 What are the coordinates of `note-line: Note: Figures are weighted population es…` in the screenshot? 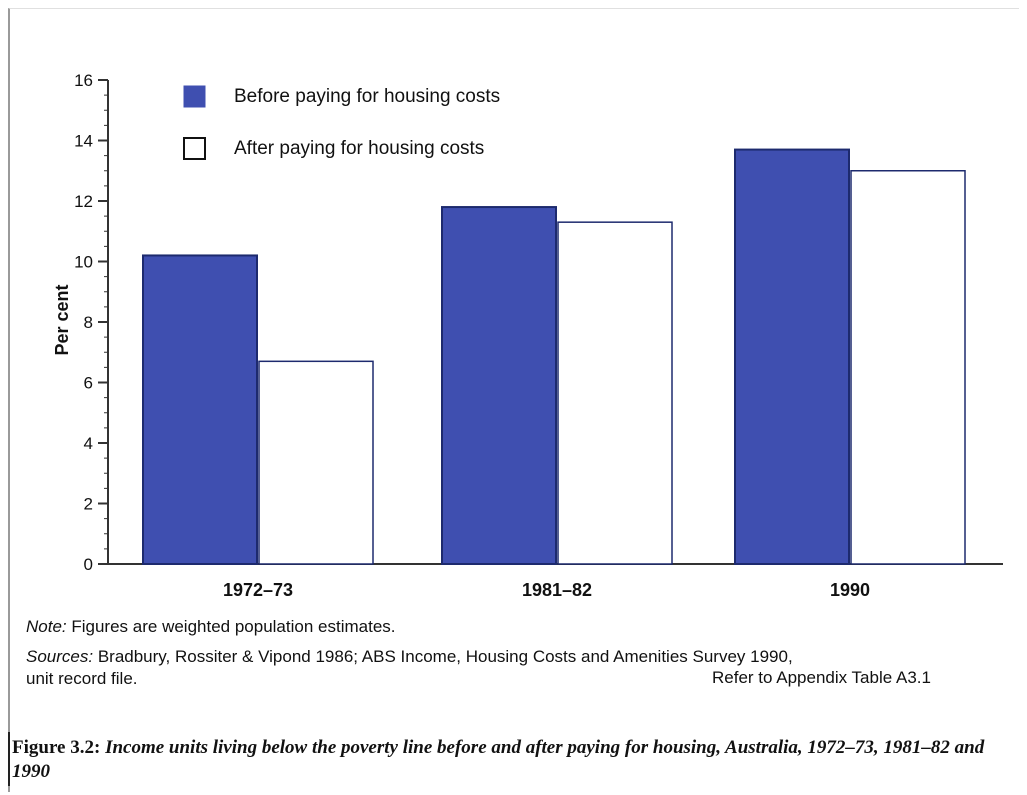 It's located at (211, 626).